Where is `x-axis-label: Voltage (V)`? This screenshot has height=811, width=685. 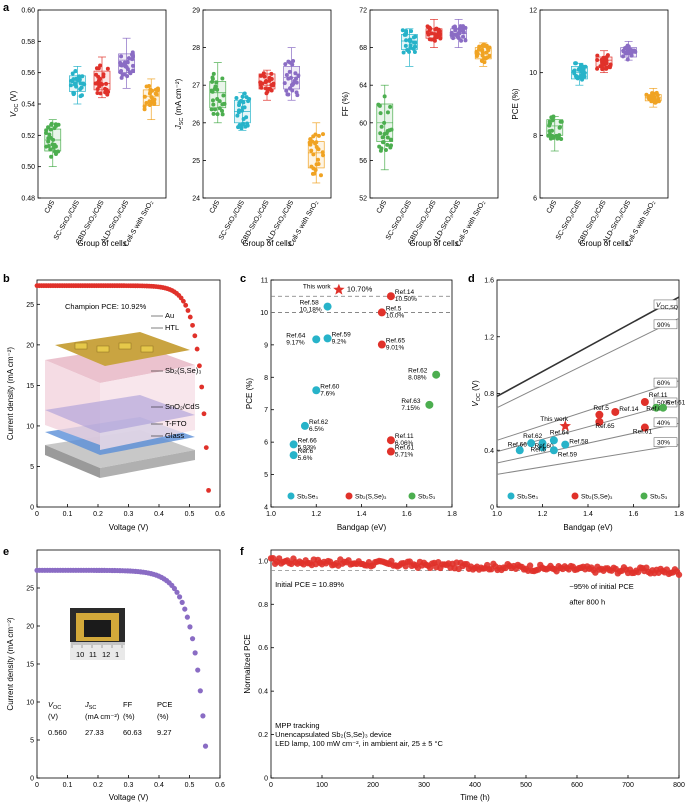 x-axis-label: Voltage (V) is located at coordinates (129, 527).